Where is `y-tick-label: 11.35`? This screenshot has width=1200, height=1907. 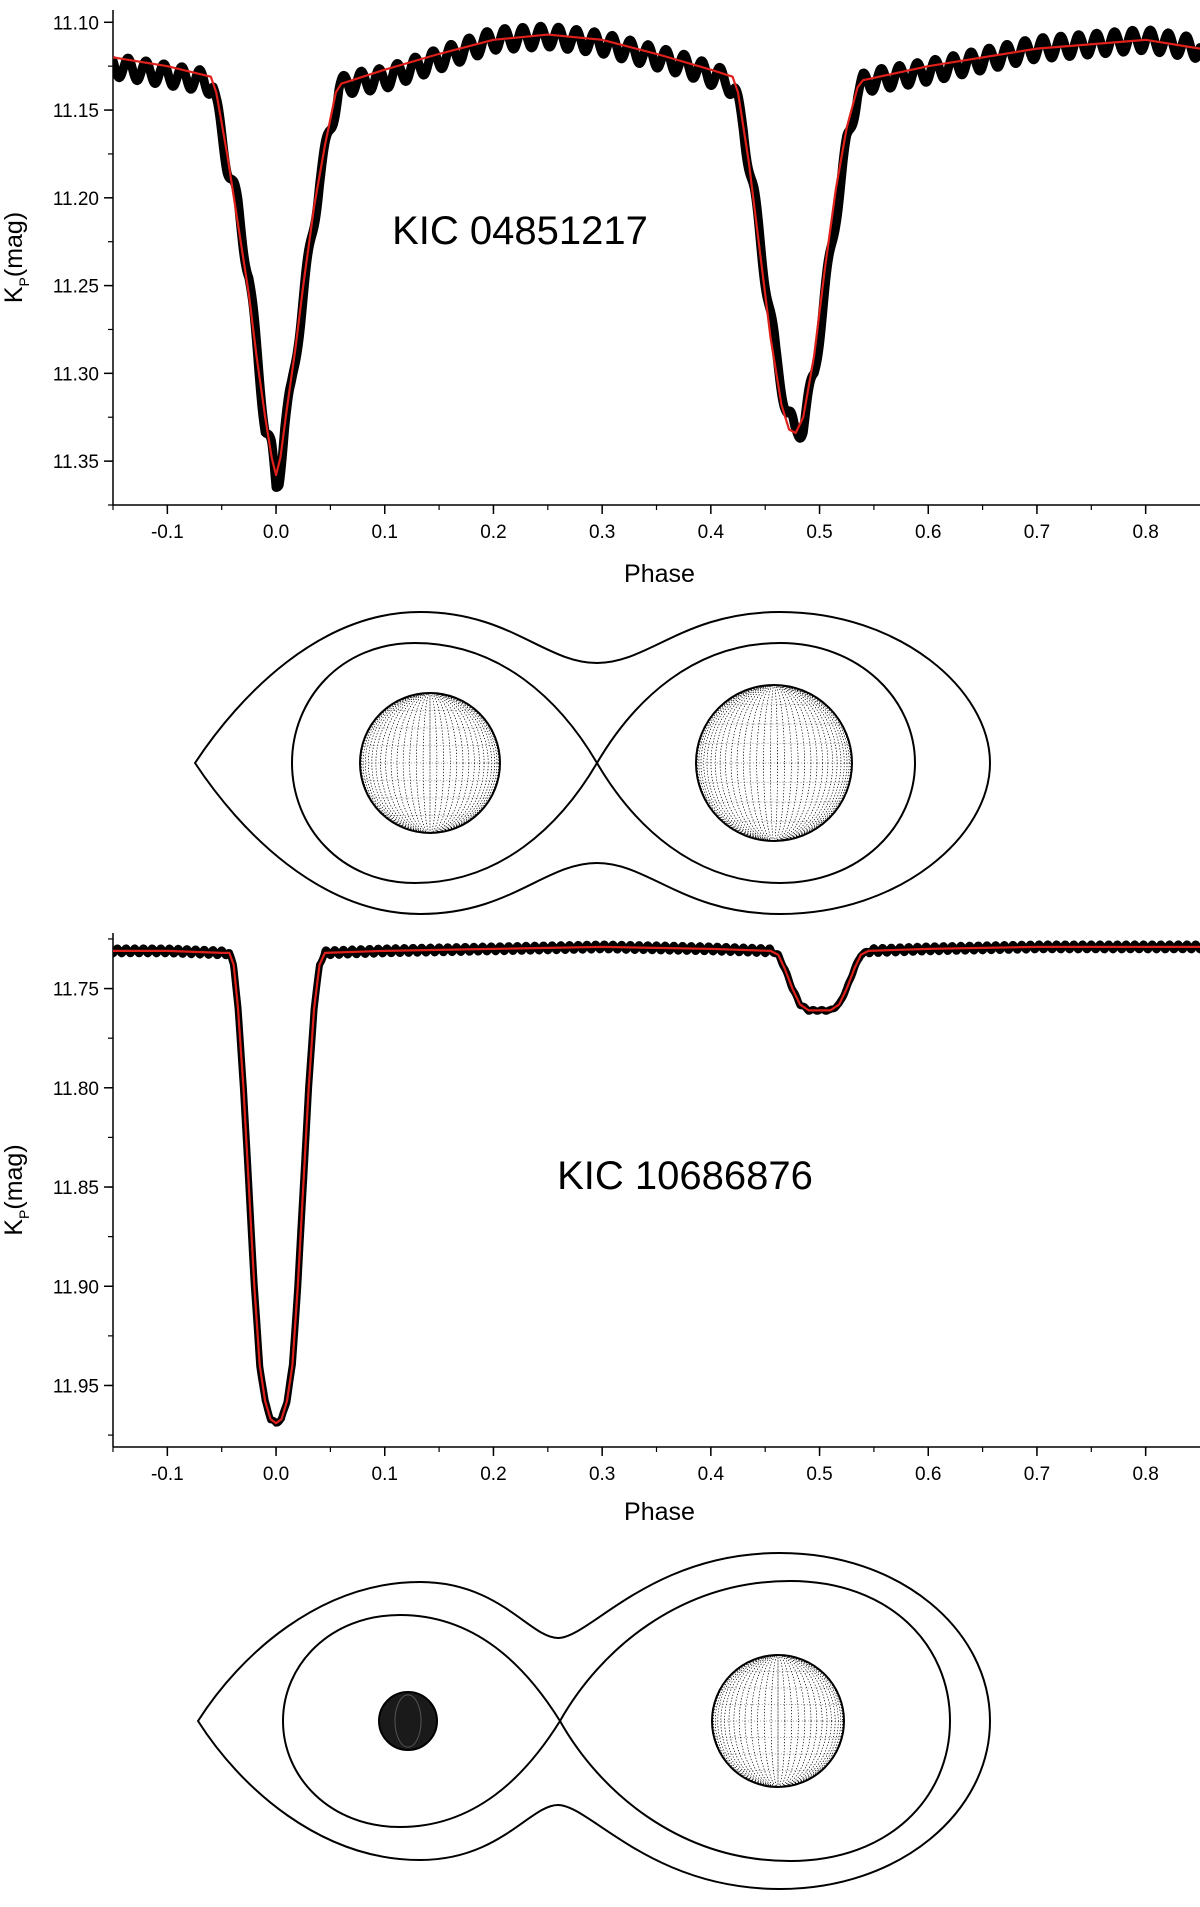
y-tick-label: 11.35 is located at coordinates (76, 462).